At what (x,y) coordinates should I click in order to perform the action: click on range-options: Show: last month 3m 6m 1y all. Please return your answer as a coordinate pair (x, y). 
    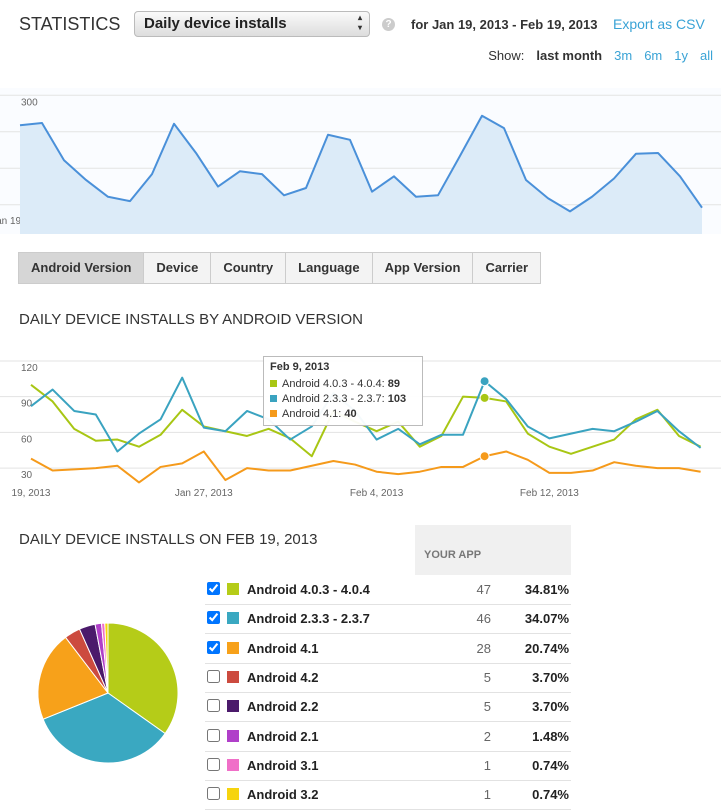
    Looking at the image, I should click on (600, 55).